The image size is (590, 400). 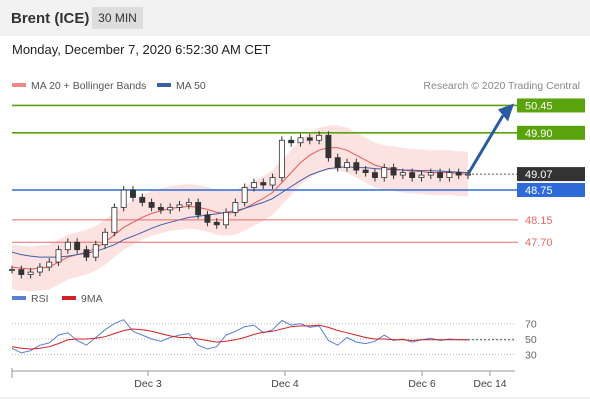 What do you see at coordinates (285, 384) in the screenshot?
I see `time-tick-label: Dec 4` at bounding box center [285, 384].